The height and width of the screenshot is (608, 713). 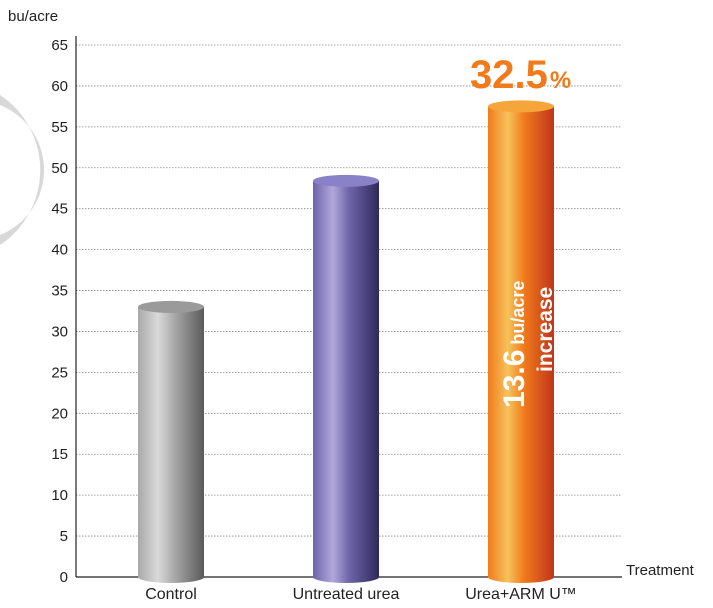 I want to click on y-tick-label: 15, so click(x=59, y=454).